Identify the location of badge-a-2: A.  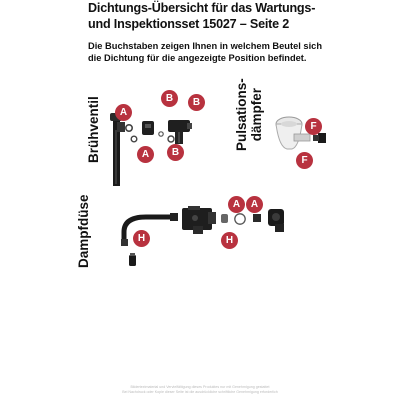
(145, 154).